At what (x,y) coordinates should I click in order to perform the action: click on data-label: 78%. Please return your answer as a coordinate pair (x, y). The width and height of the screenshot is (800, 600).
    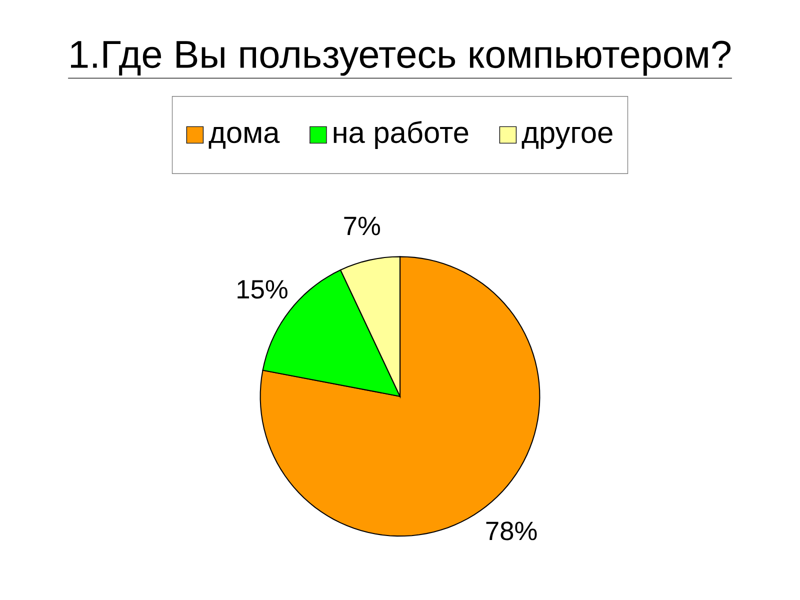
    Looking at the image, I should click on (511, 531).